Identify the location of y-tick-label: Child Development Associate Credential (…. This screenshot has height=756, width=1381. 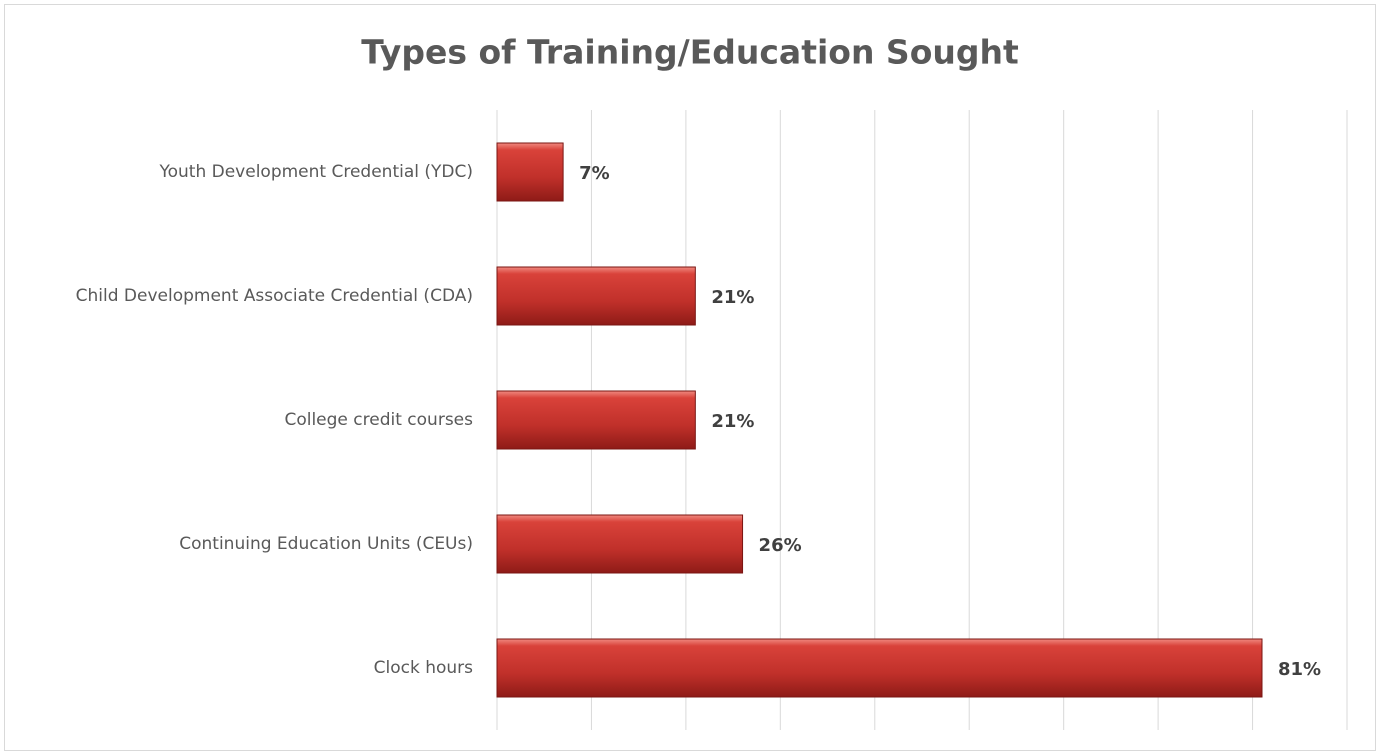
(274, 296).